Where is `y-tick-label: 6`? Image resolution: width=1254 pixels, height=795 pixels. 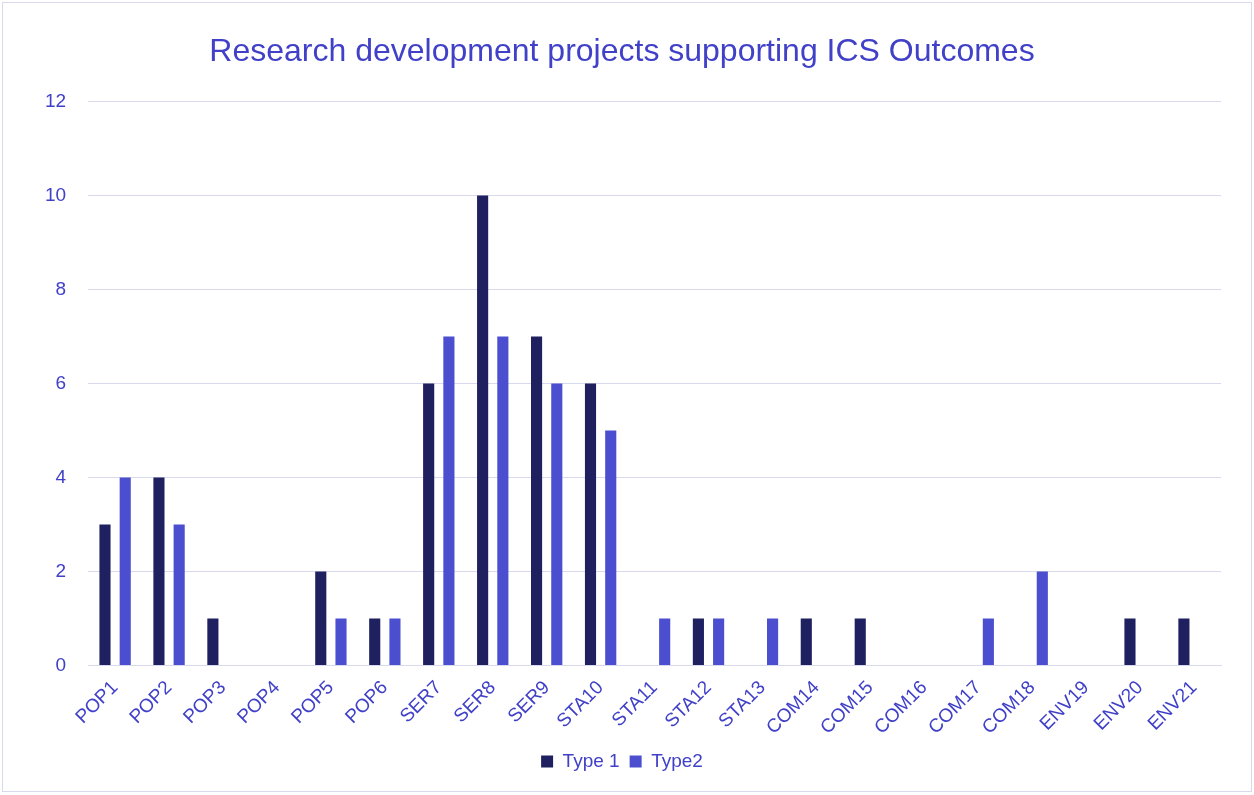
y-tick-label: 6 is located at coordinates (61, 382).